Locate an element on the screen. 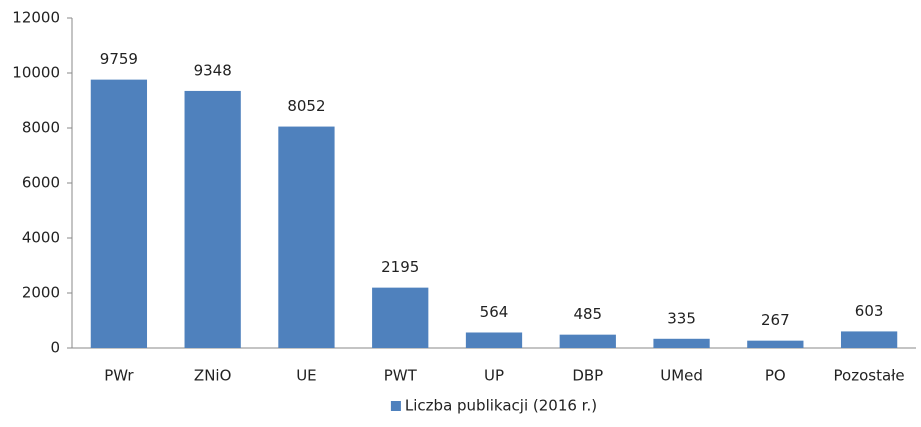 The width and height of the screenshot is (921, 427). data-label: 485 is located at coordinates (587, 314).